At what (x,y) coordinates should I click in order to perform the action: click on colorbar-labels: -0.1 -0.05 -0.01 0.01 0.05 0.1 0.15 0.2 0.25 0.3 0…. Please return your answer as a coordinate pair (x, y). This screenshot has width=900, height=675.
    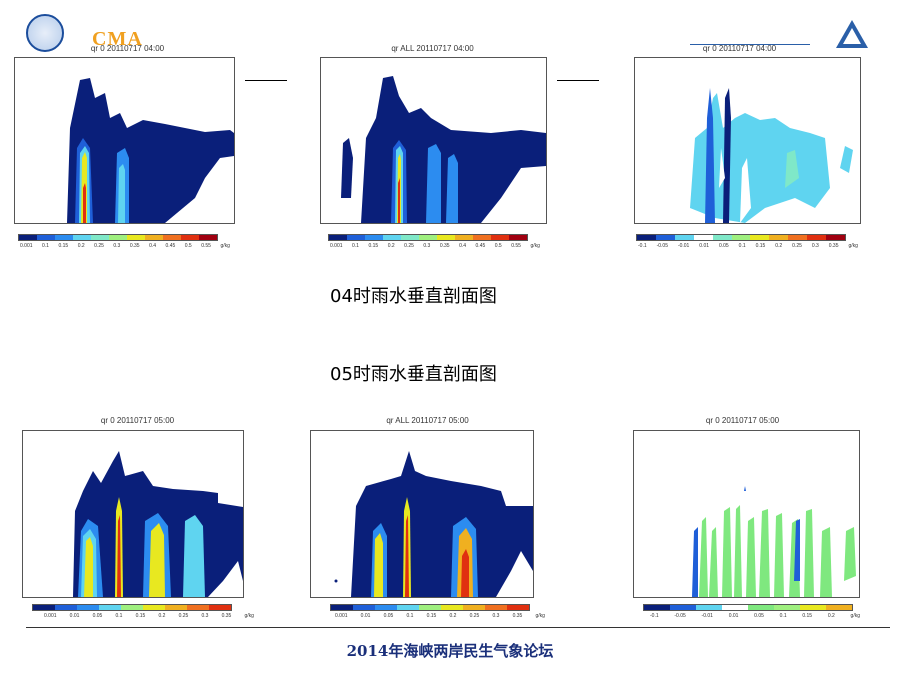
    Looking at the image, I should click on (748, 246).